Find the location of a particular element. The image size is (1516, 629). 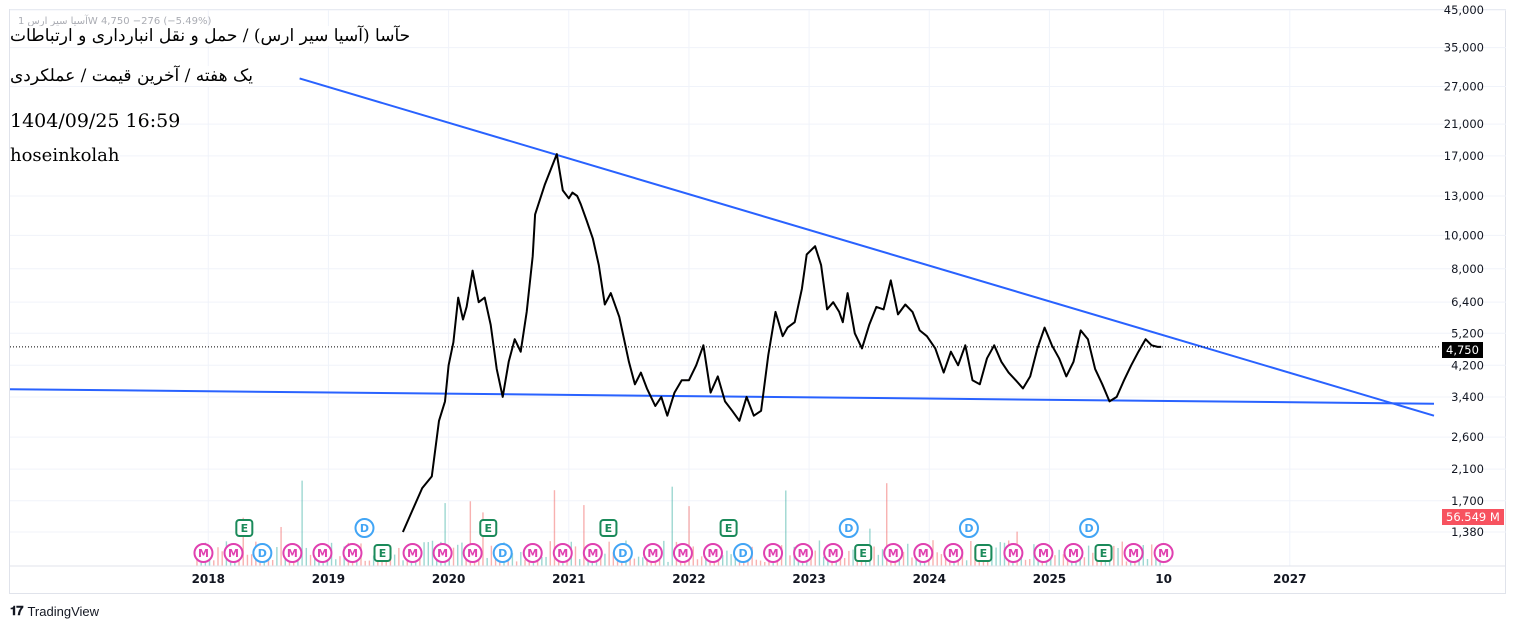

y-tick-label: 5,200 is located at coordinates (1467, 333).